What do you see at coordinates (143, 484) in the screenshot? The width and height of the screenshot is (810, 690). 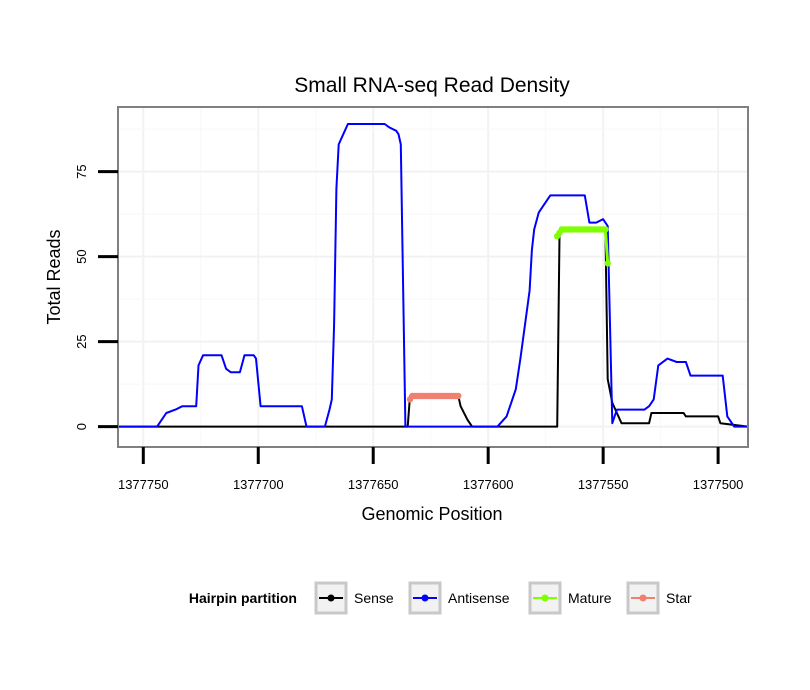 I see `x-tick-label: 1377750` at bounding box center [143, 484].